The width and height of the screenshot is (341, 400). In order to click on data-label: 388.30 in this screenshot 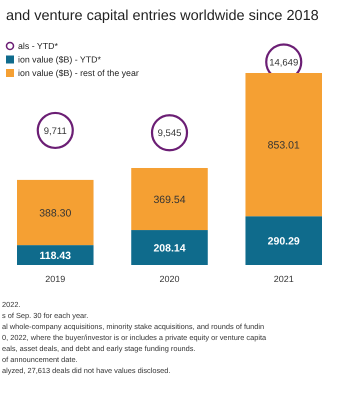, I will do `click(55, 214)`.